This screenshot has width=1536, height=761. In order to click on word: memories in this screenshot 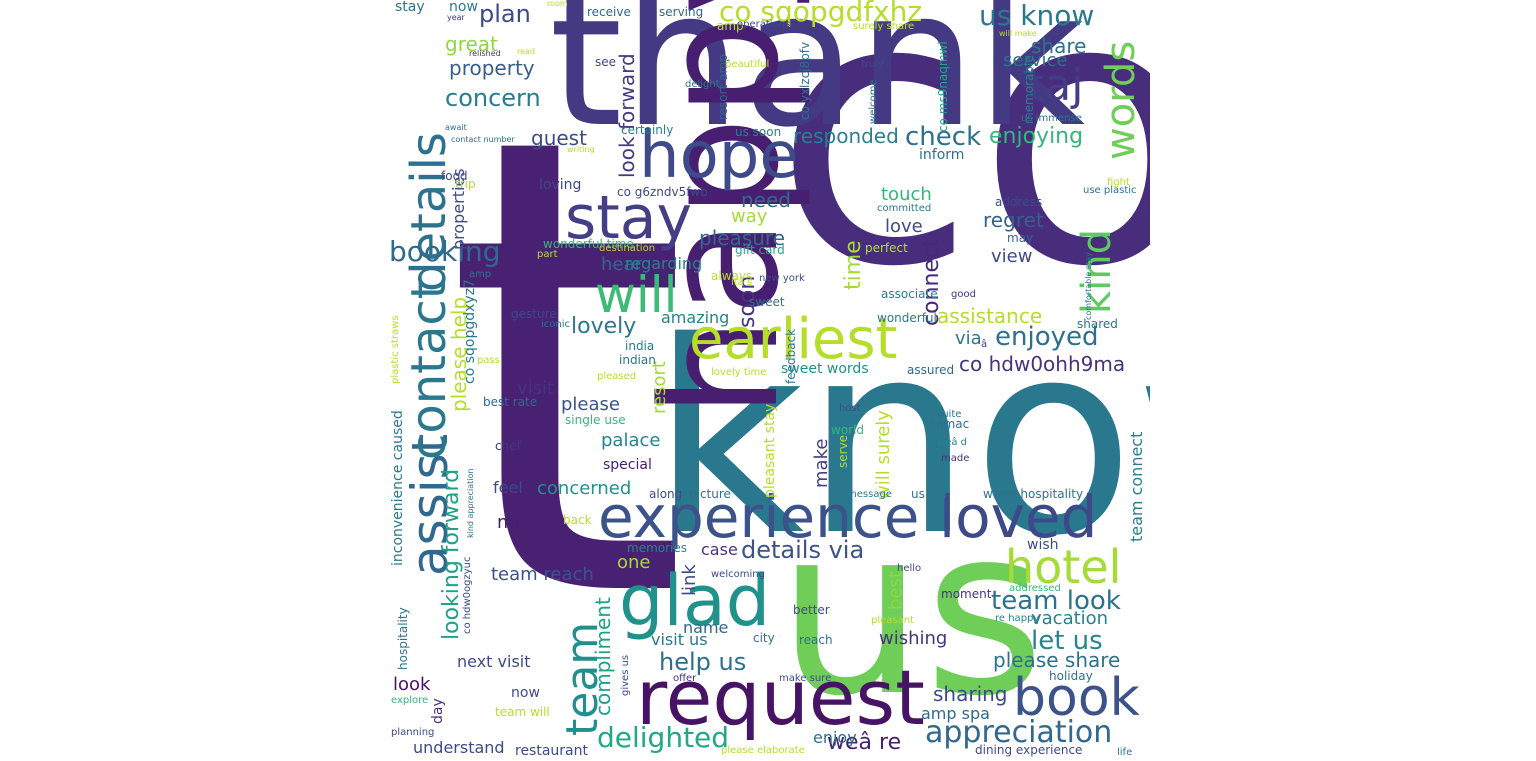, I will do `click(657, 548)`.